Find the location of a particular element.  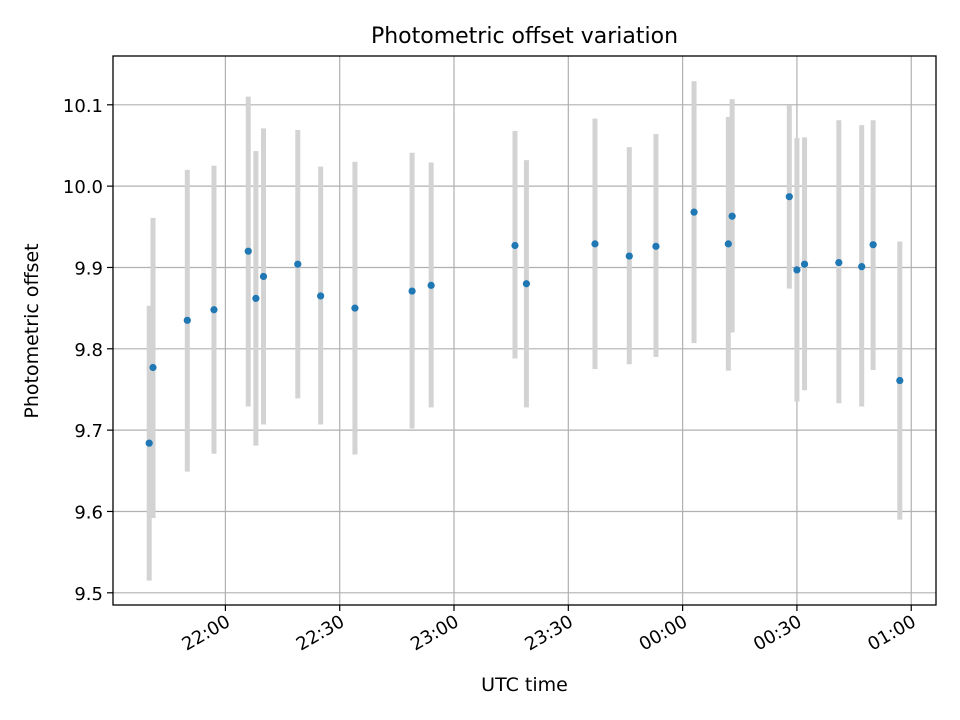

y-tick-label: 9.9 is located at coordinates (88, 268).